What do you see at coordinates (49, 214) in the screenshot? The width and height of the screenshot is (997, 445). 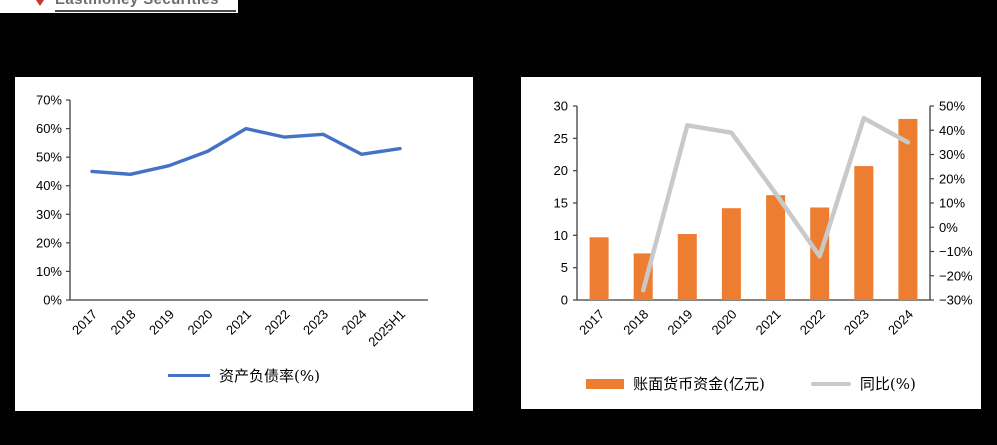 I see `y-tick-label: 30%` at bounding box center [49, 214].